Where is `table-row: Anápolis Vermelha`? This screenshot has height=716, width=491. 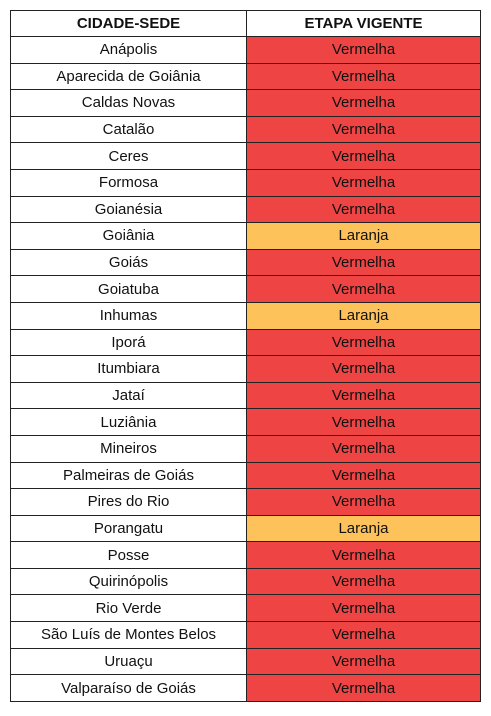
table-row: Anápolis Vermelha is located at coordinates (245, 50).